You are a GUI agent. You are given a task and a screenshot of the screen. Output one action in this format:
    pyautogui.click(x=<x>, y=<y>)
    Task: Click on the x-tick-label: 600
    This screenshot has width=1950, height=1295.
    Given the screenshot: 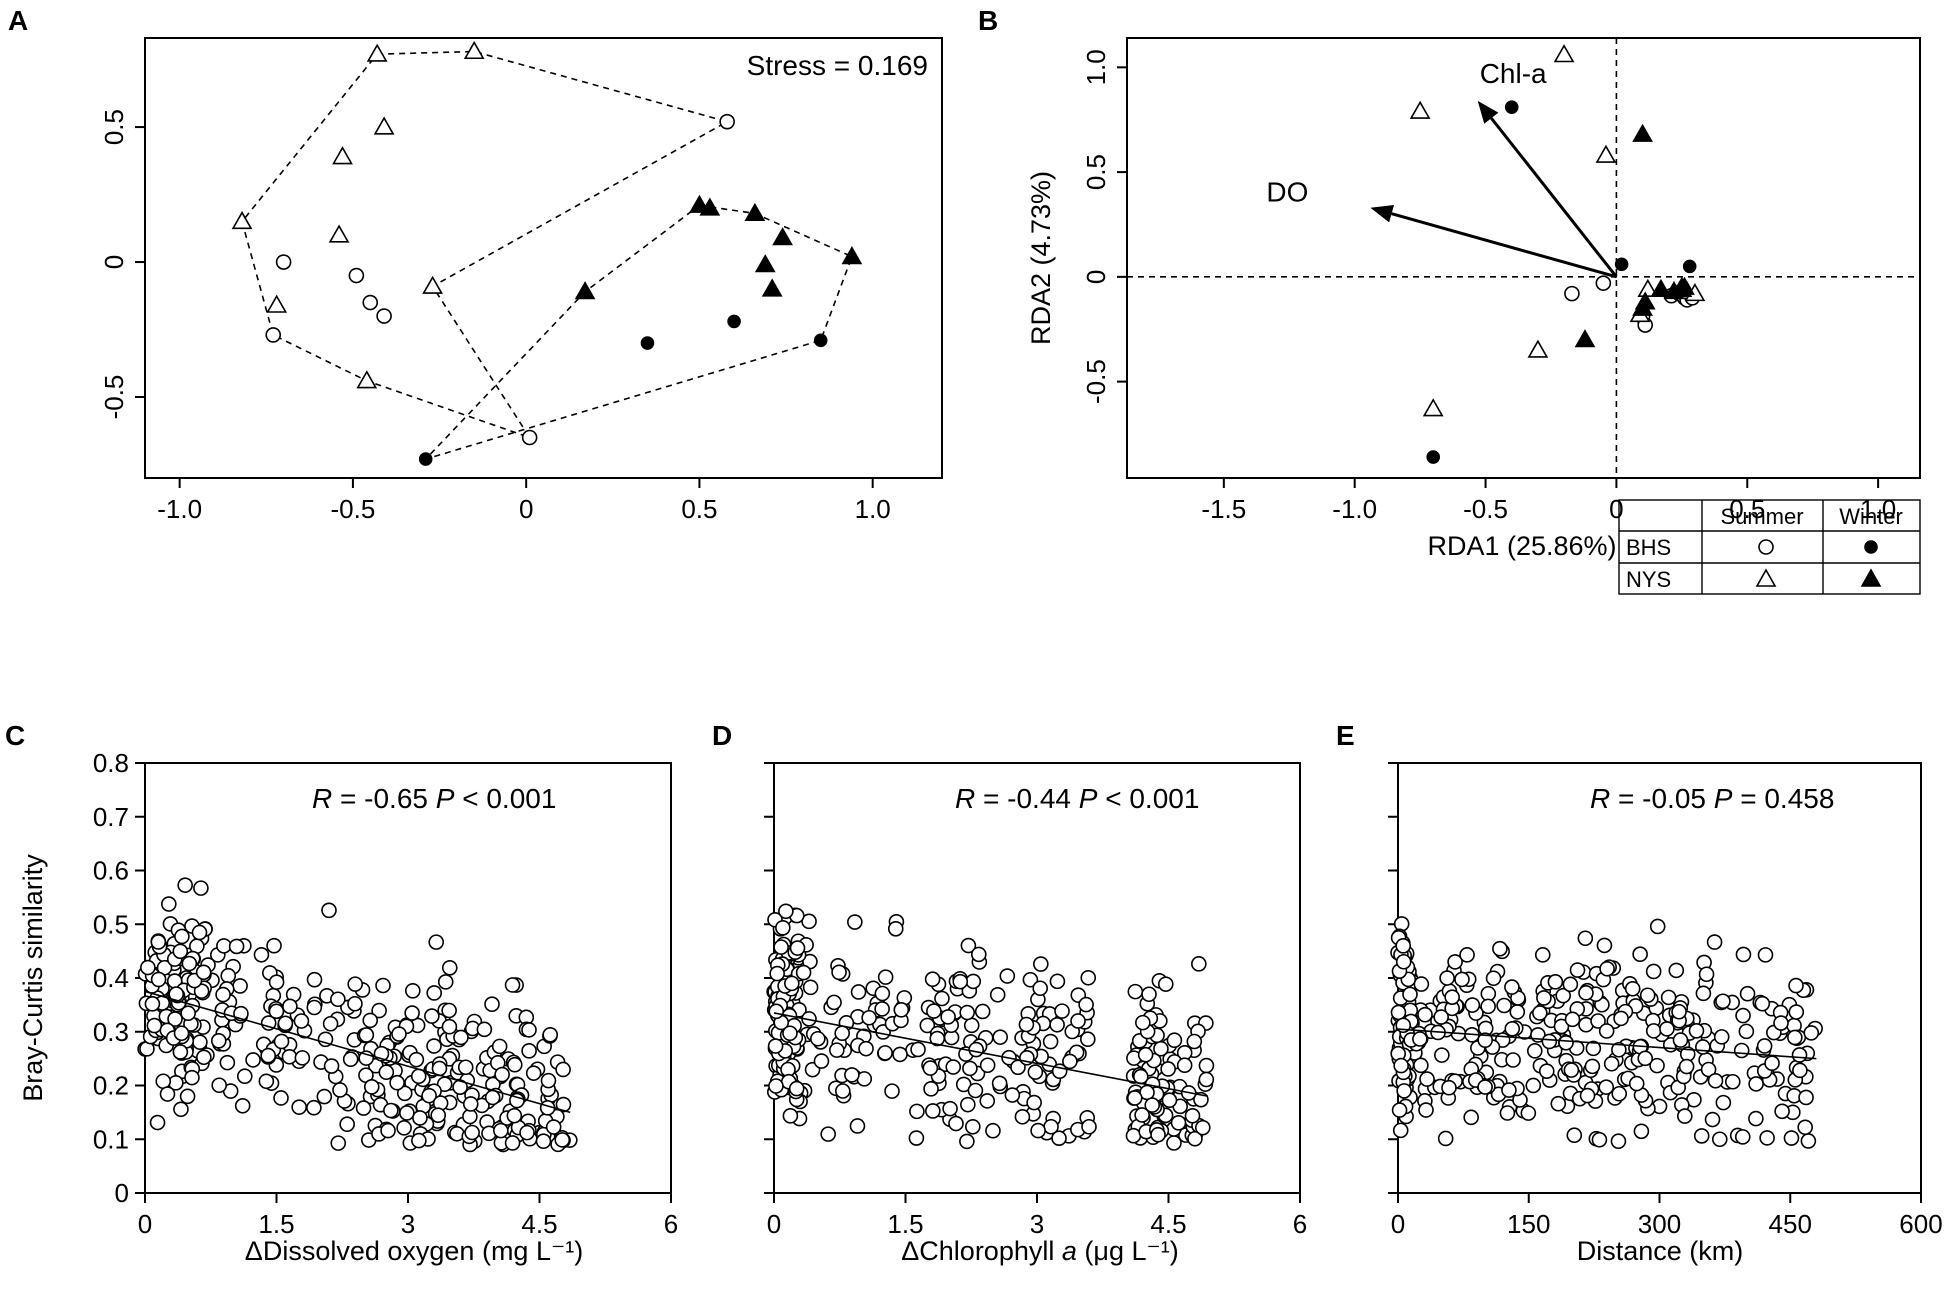 What is the action you would take?
    pyautogui.click(x=1920, y=1224)
    